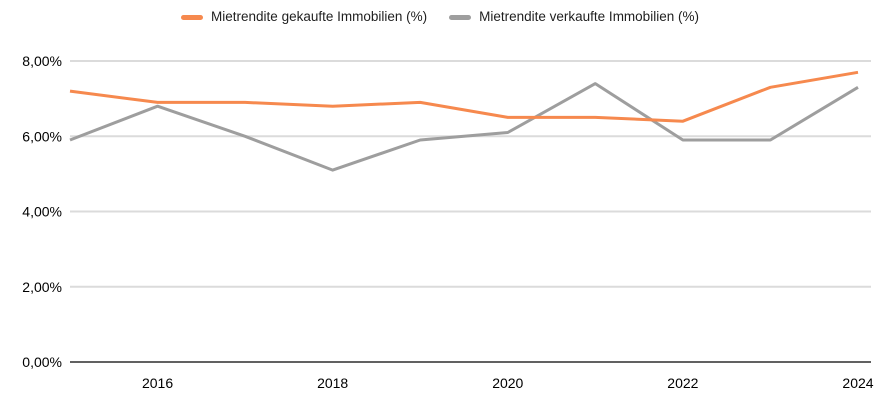 Image resolution: width=880 pixels, height=402 pixels. What do you see at coordinates (42, 212) in the screenshot?
I see `y-axis-tick-label: 4,00%` at bounding box center [42, 212].